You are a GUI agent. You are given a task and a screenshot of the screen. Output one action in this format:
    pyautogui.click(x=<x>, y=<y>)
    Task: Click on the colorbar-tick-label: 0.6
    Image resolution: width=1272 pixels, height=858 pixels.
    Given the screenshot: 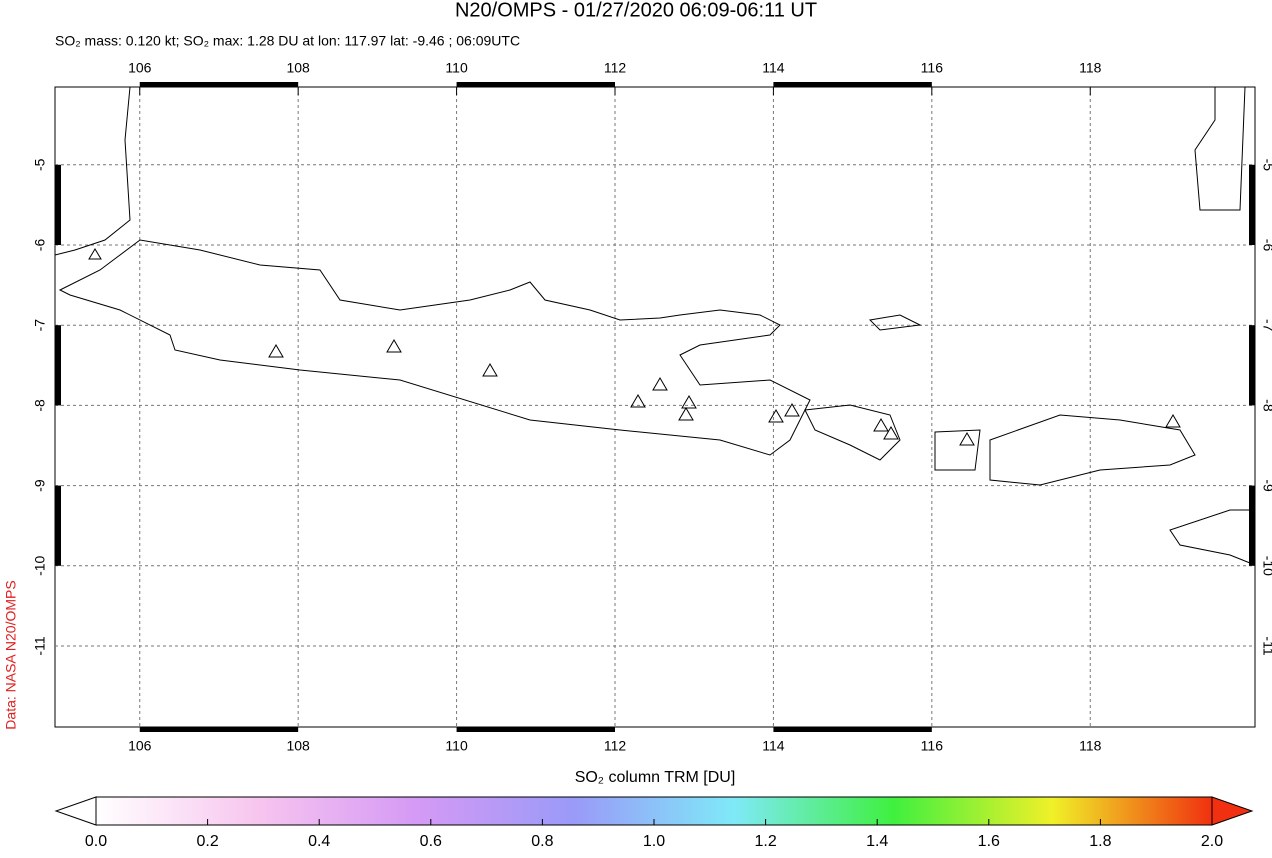 What is the action you would take?
    pyautogui.click(x=431, y=841)
    